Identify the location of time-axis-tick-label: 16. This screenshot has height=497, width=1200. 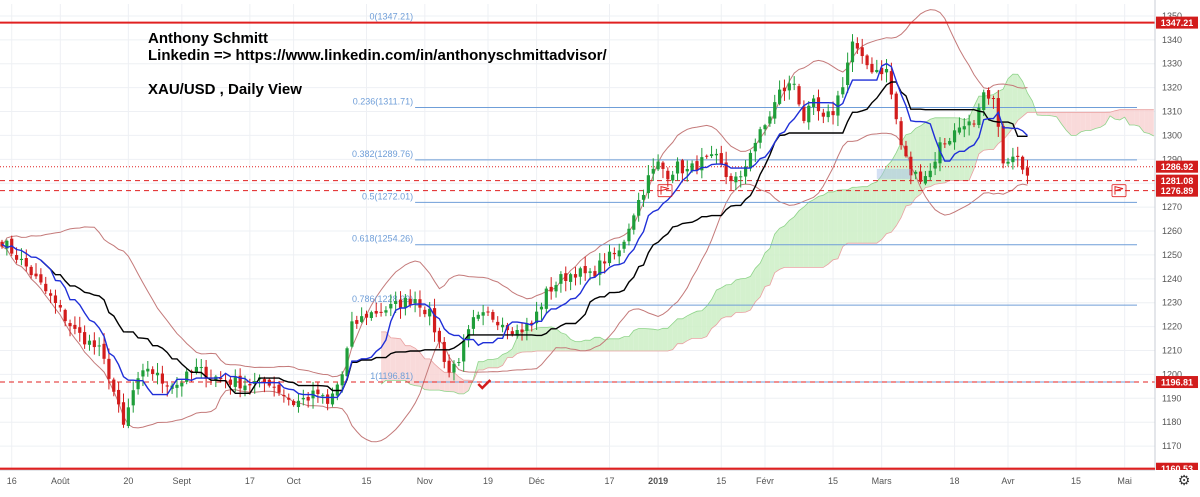
(12, 481).